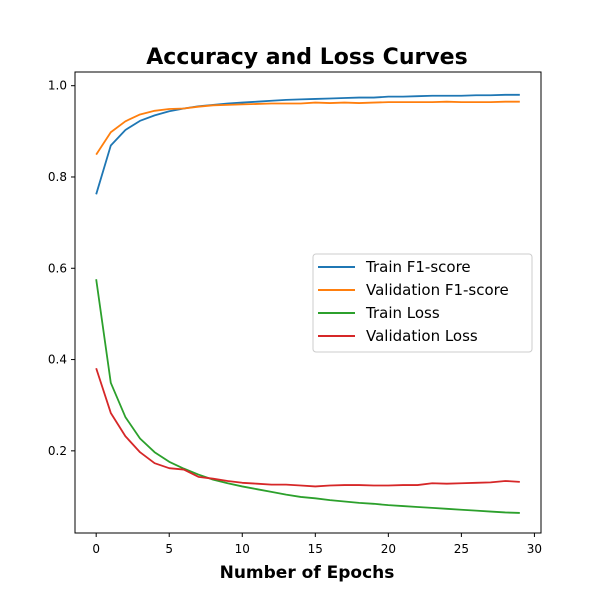 Image resolution: width=600 pixels, height=600 pixels. What do you see at coordinates (315, 549) in the screenshot?
I see `x-tick-label: 15` at bounding box center [315, 549].